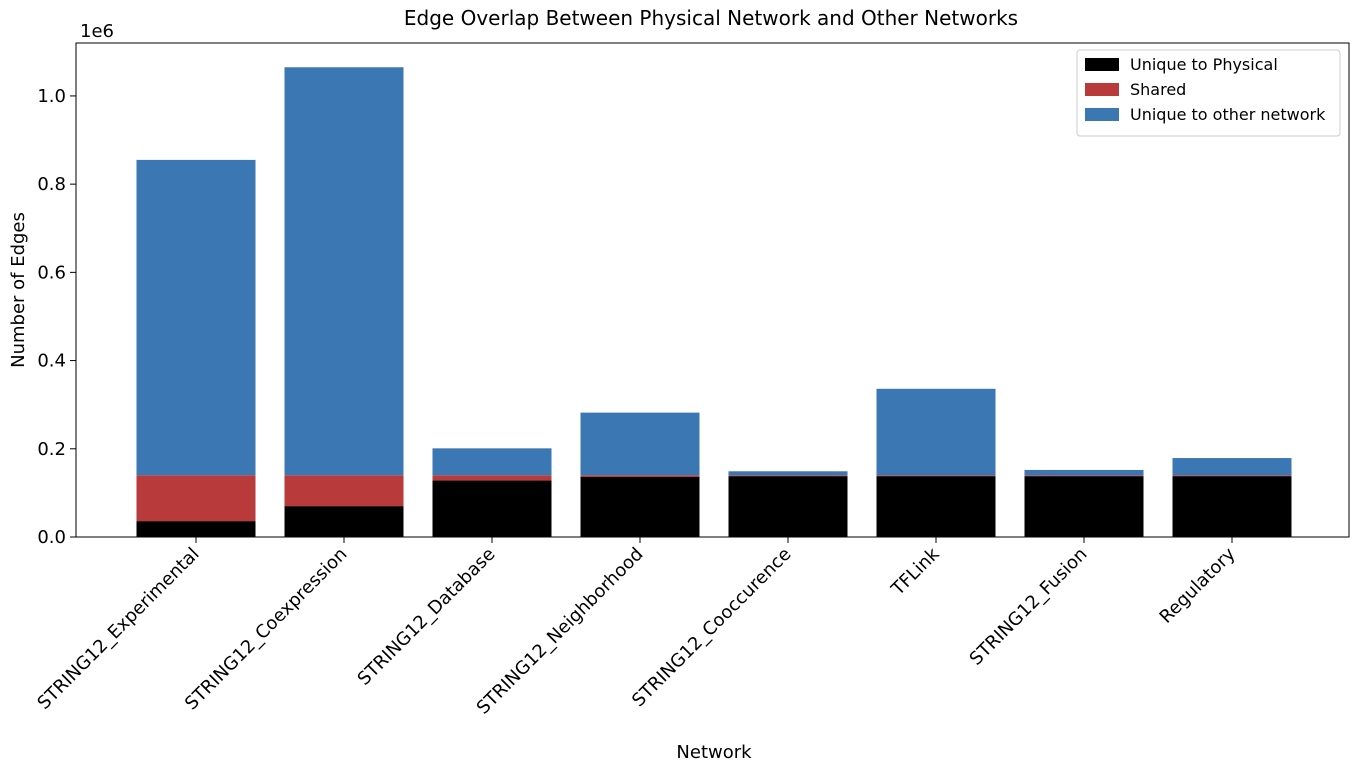 The height and width of the screenshot is (771, 1358). Describe the element at coordinates (51, 537) in the screenshot. I see `y-tick-label: 0.0` at that location.